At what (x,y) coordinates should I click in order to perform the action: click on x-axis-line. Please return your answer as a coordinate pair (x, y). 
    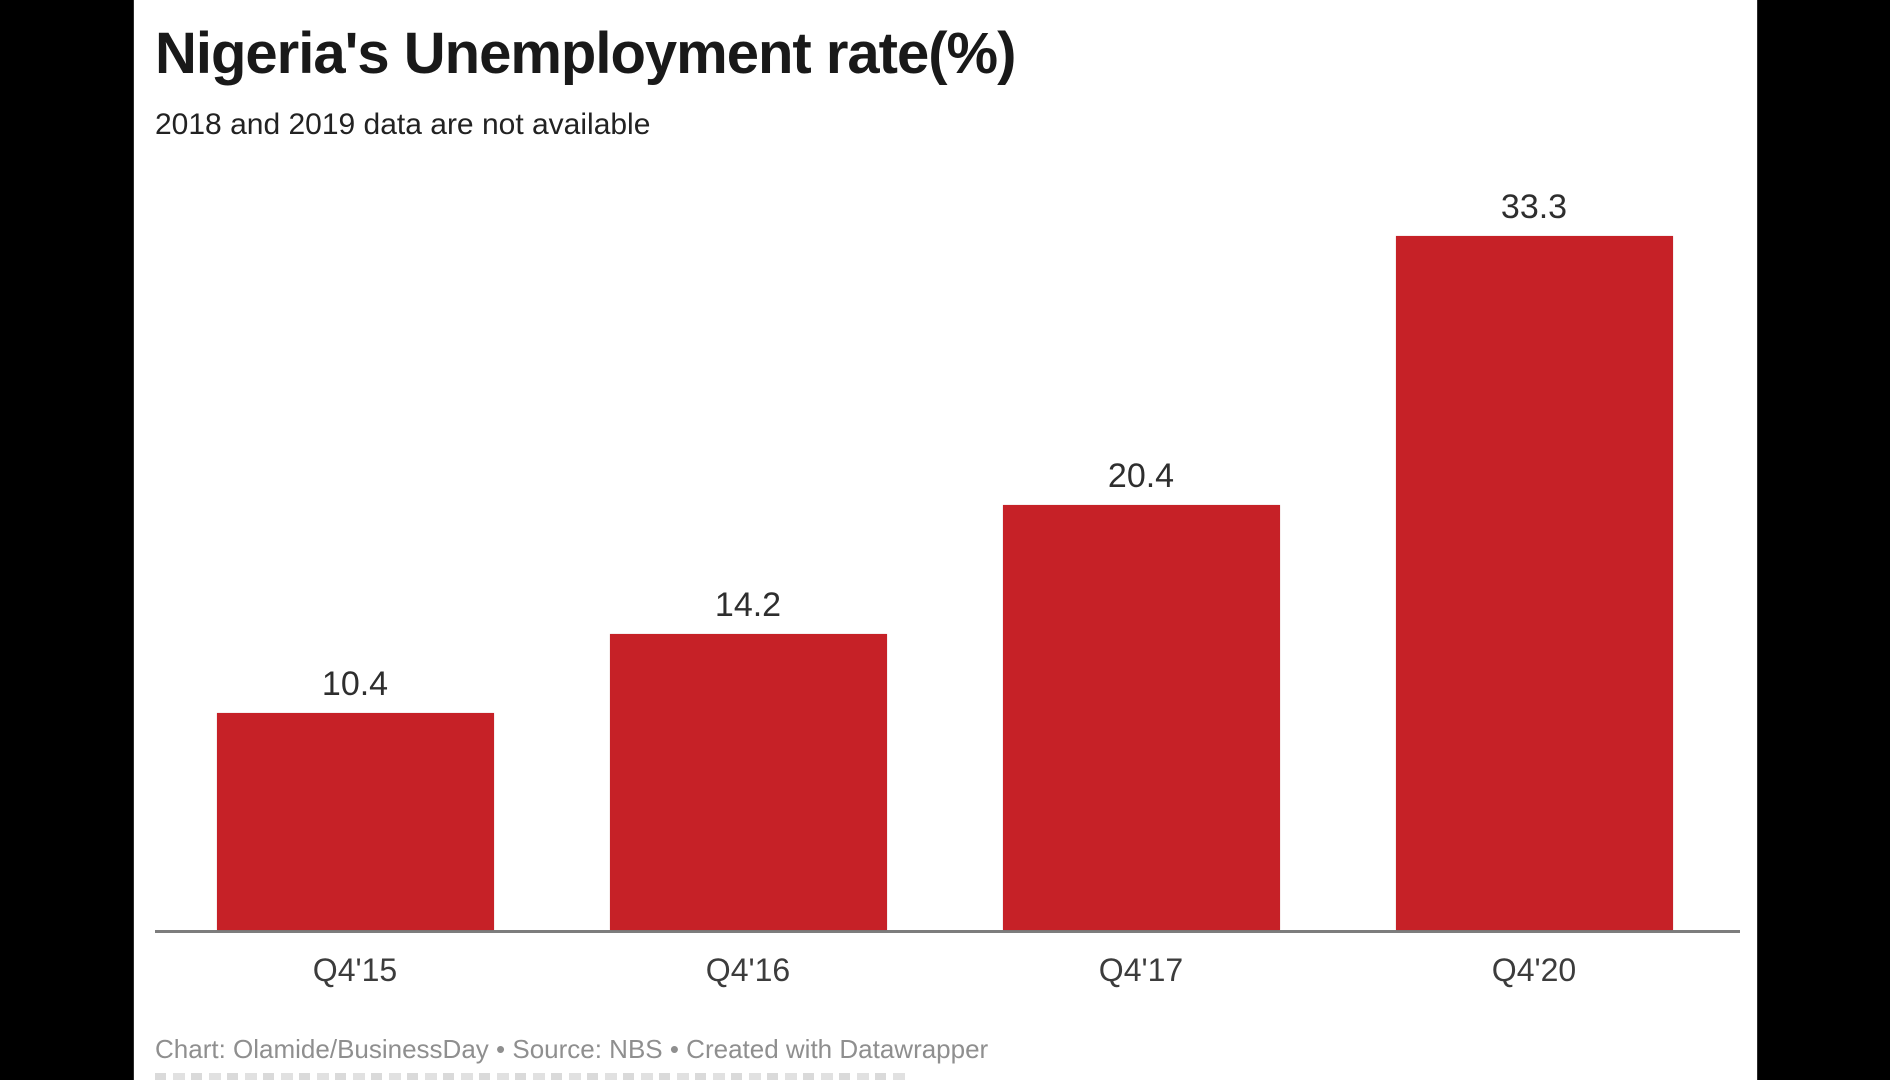
    Looking at the image, I should click on (947, 931).